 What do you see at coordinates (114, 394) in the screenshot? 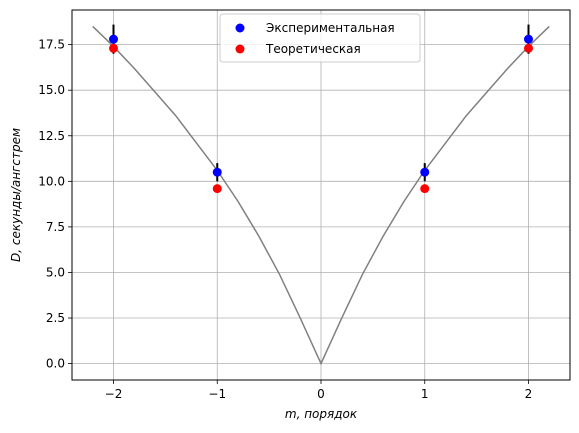
I see `x-tick-label: −2` at bounding box center [114, 394].